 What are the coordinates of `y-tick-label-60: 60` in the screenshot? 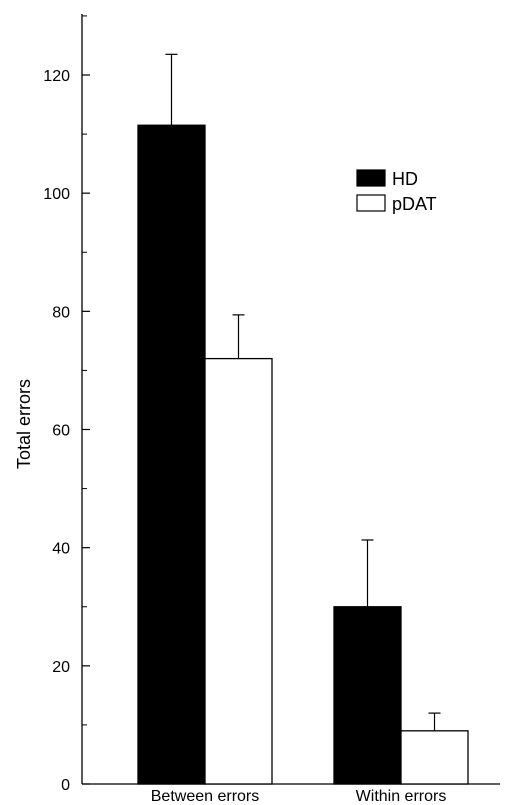 It's located at (61, 431).